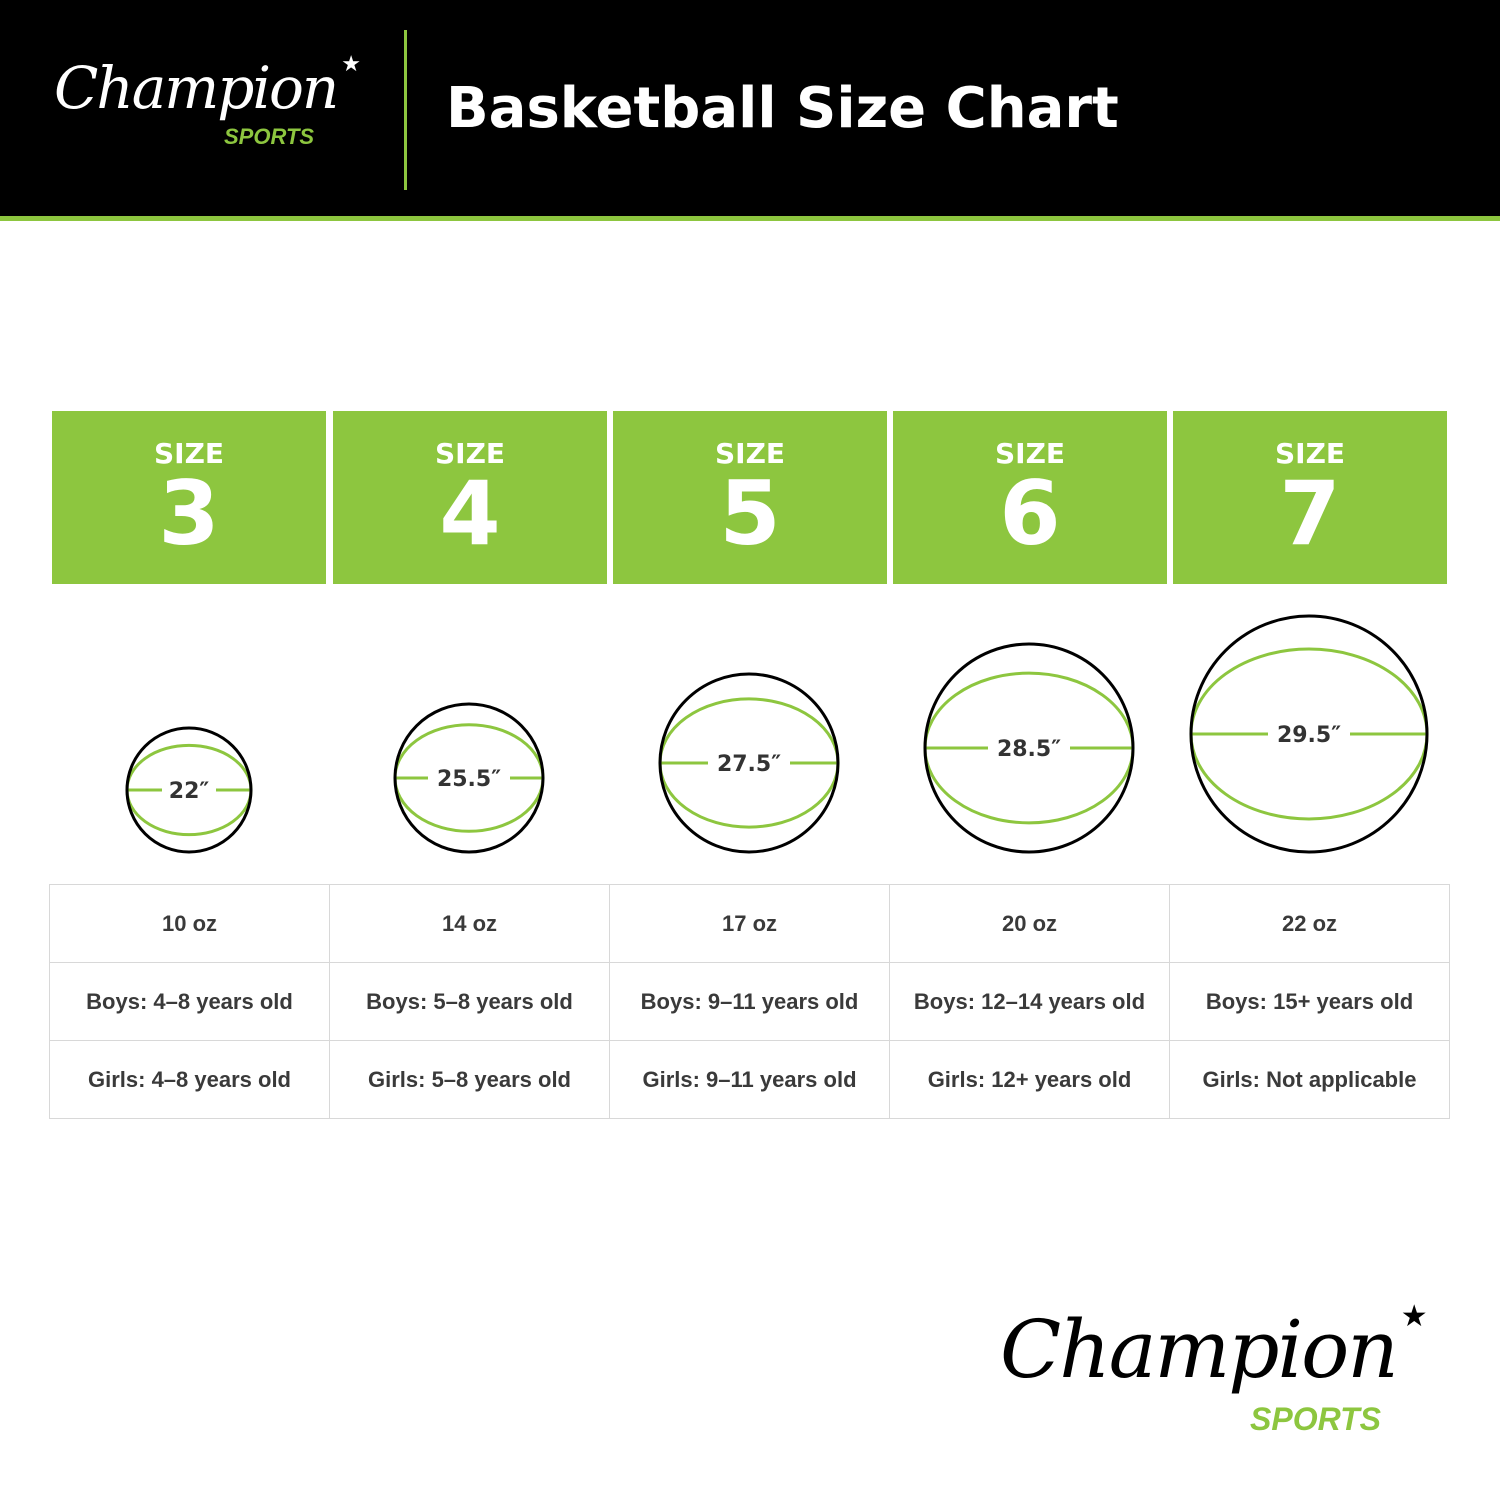  I want to click on weight-cell: 20 oz, so click(1029, 923).